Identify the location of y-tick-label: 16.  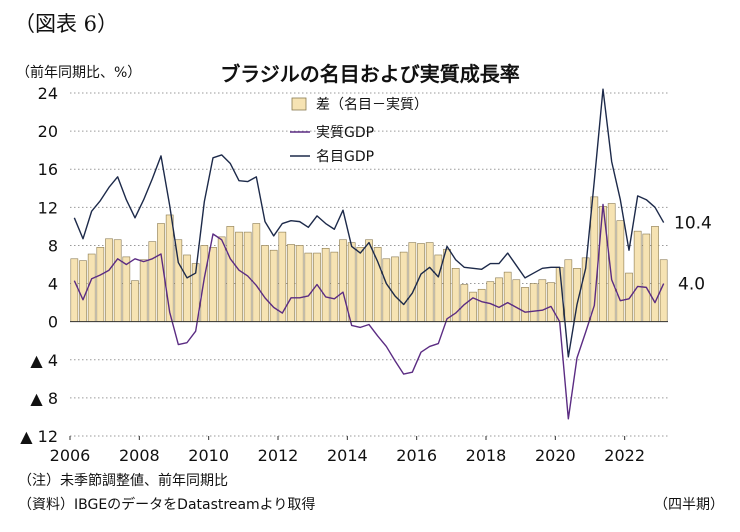
(48, 169).